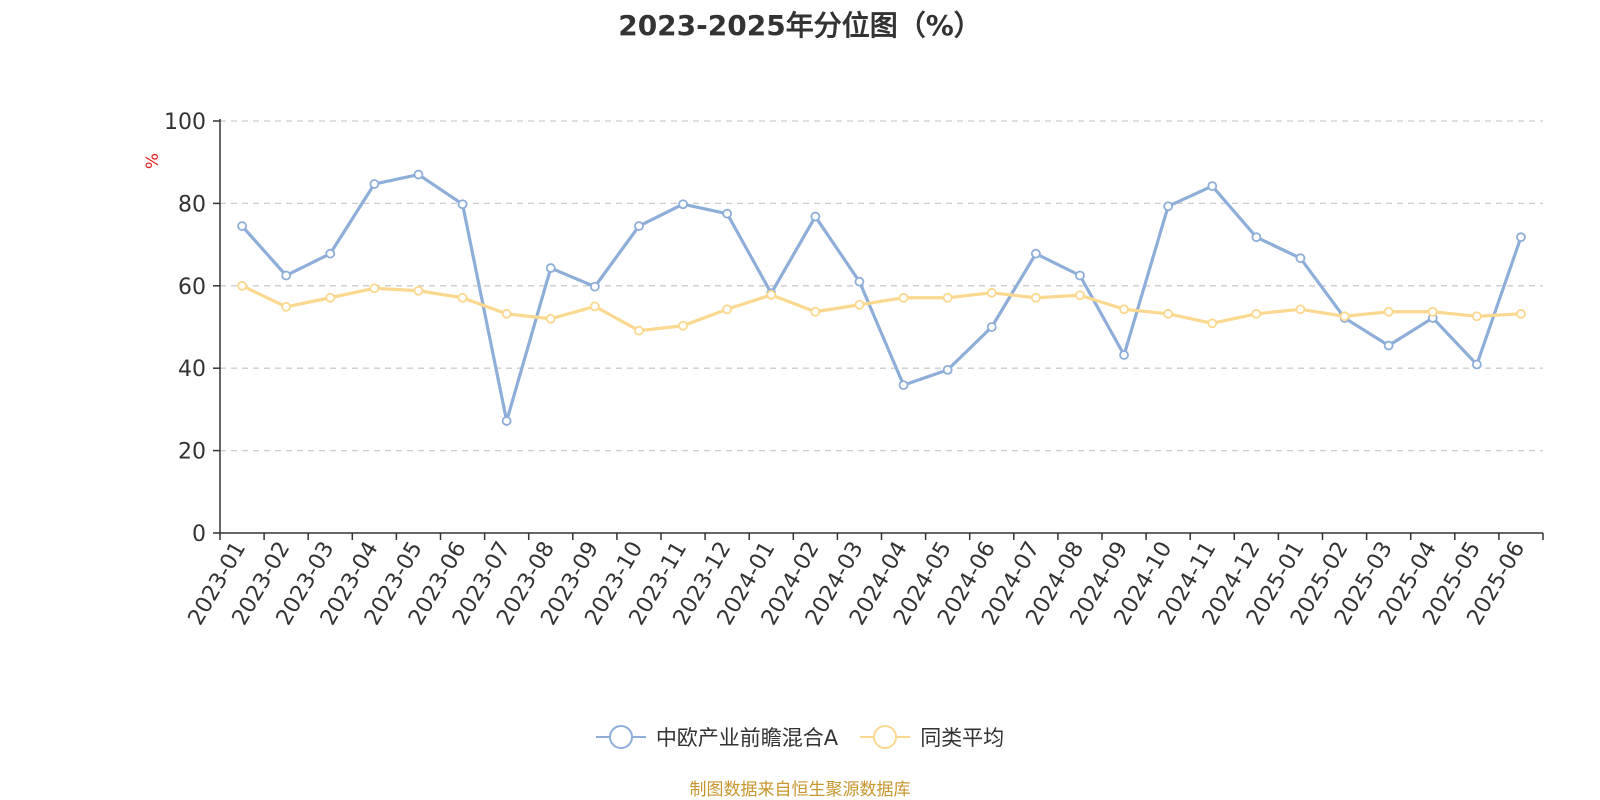 This screenshot has width=1600, height=800. What do you see at coordinates (747, 738) in the screenshot?
I see `legend-label: 中欧产业前瞻混合A` at bounding box center [747, 738].